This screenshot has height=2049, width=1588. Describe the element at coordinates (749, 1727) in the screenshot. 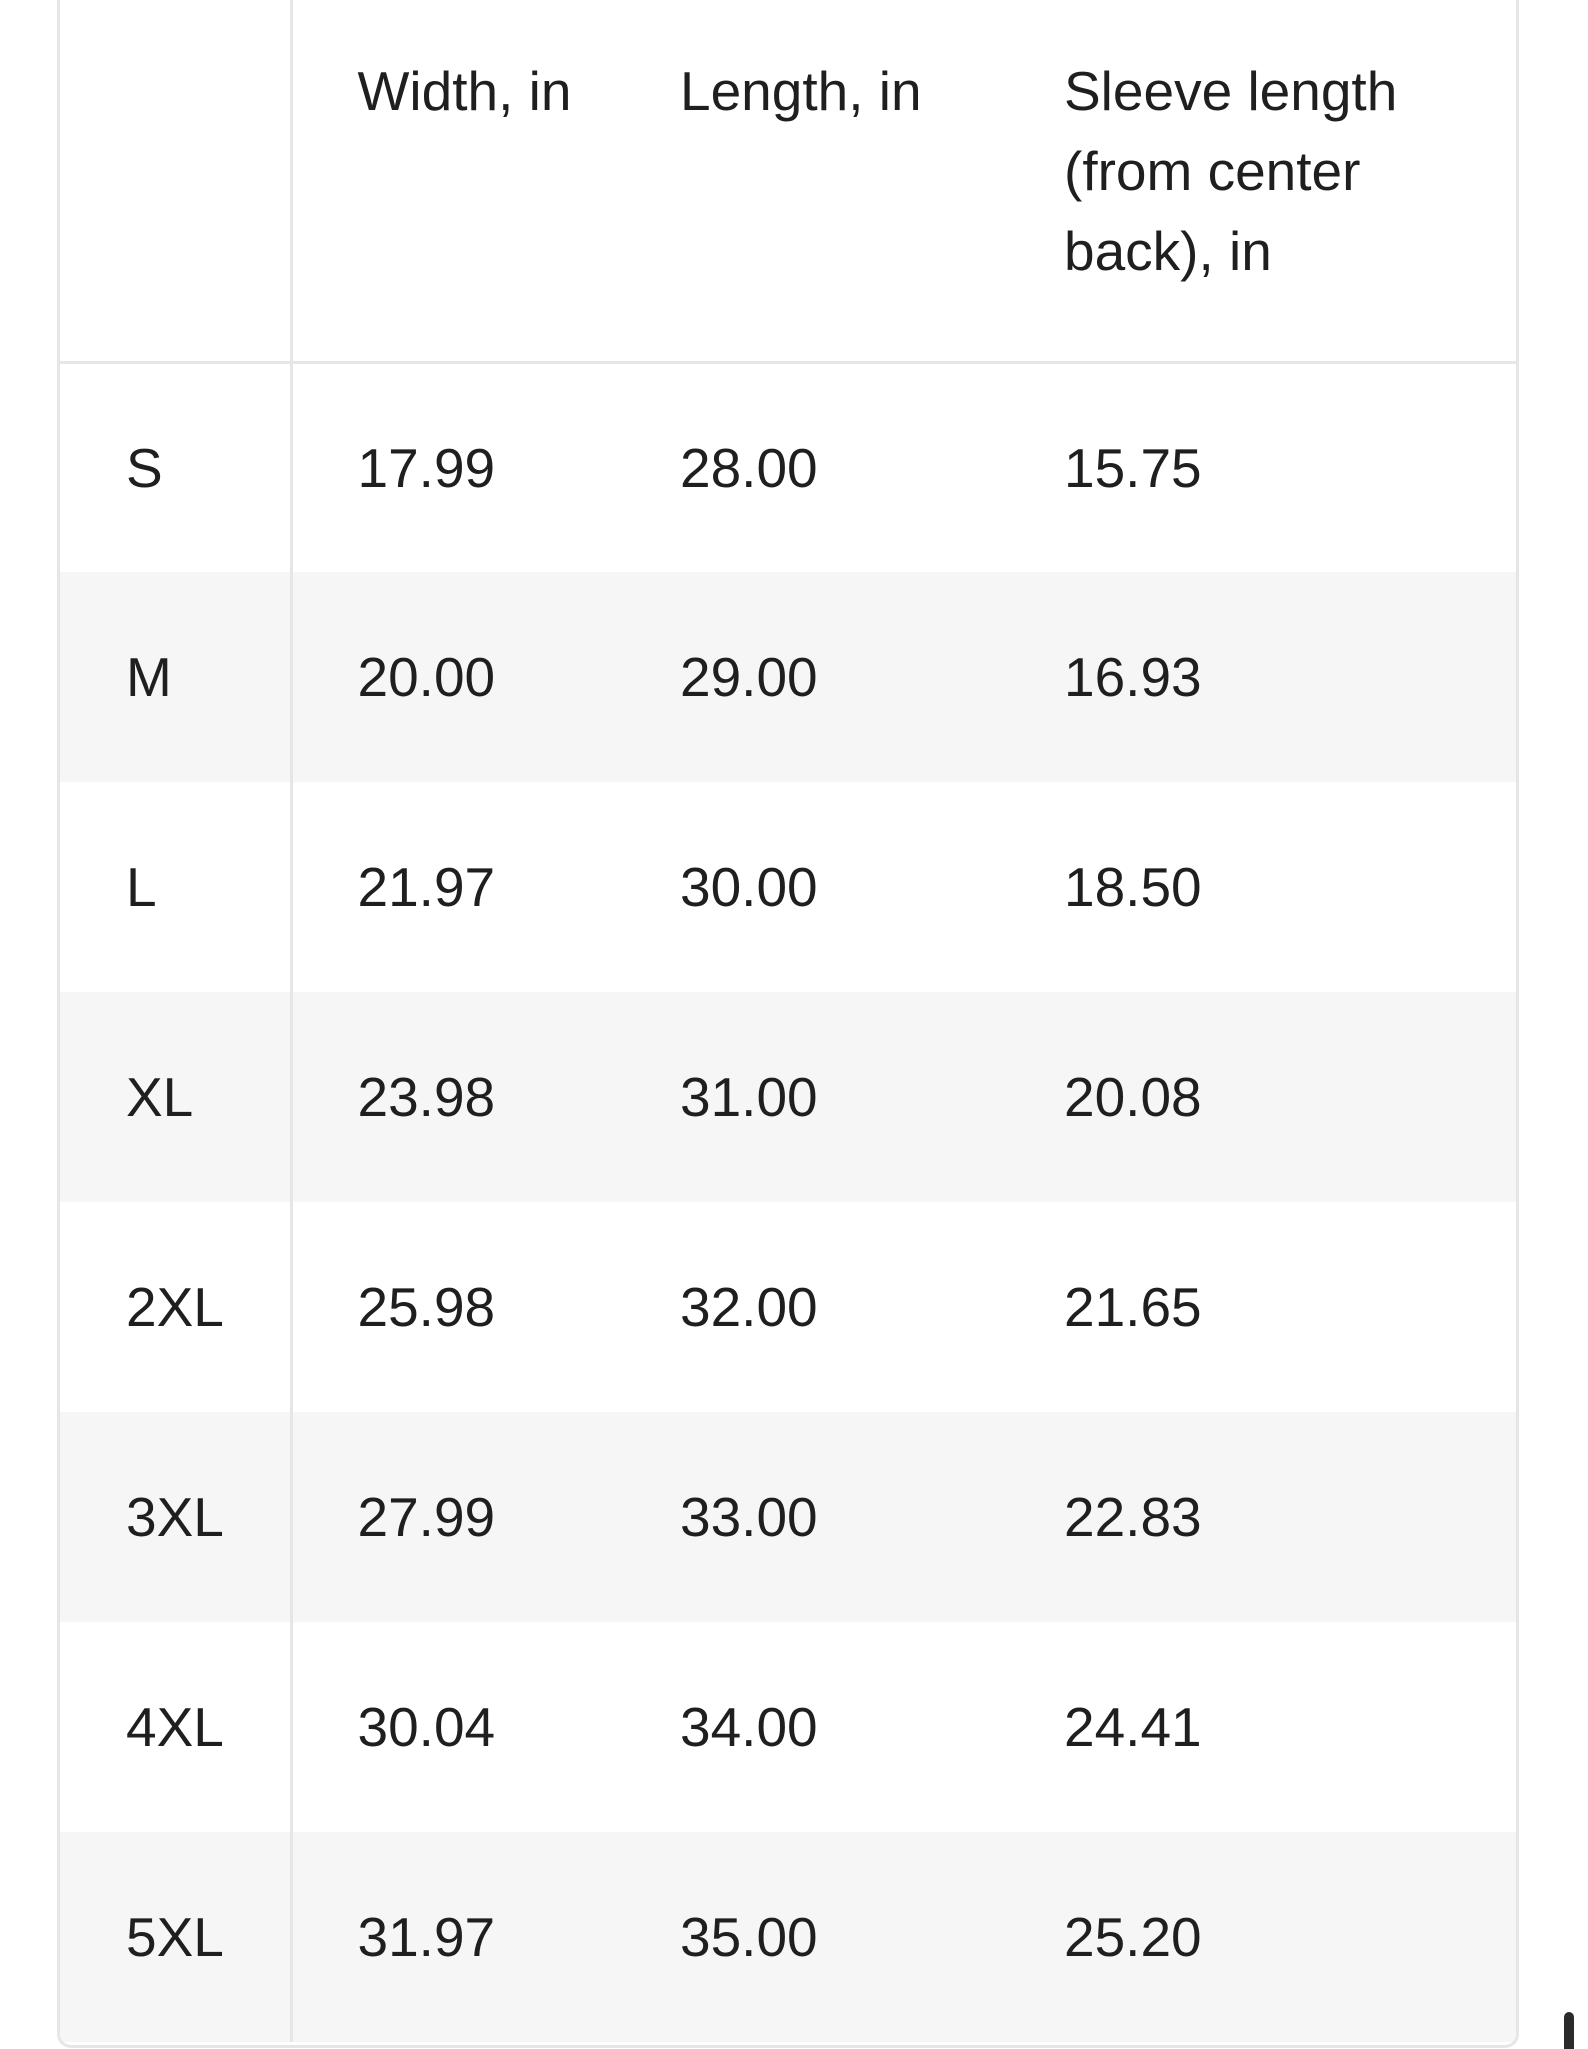

I see `cell-length: 34.00` at that location.